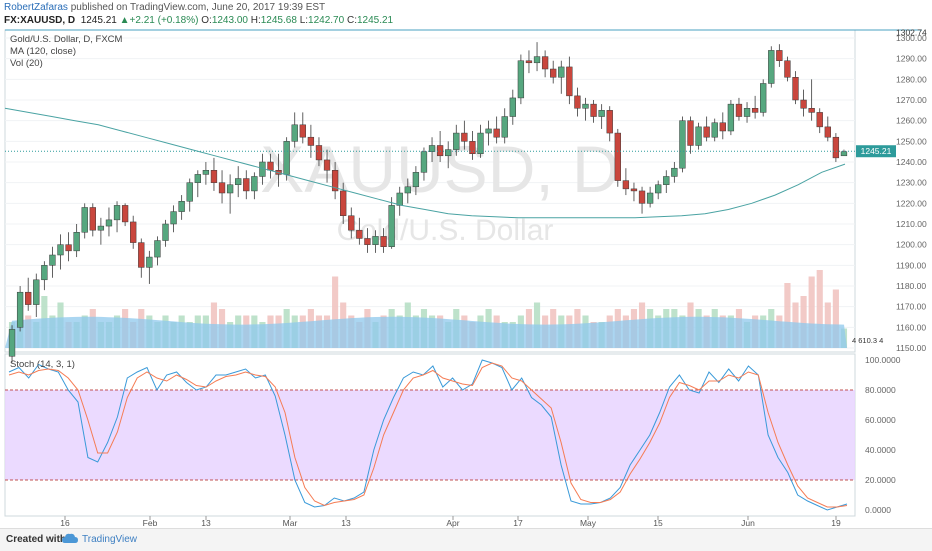 Image resolution: width=932 pixels, height=551 pixels. Describe the element at coordinates (42, 364) in the screenshot. I see `legend-stoch: Stoch (14, 3, 1)` at that location.